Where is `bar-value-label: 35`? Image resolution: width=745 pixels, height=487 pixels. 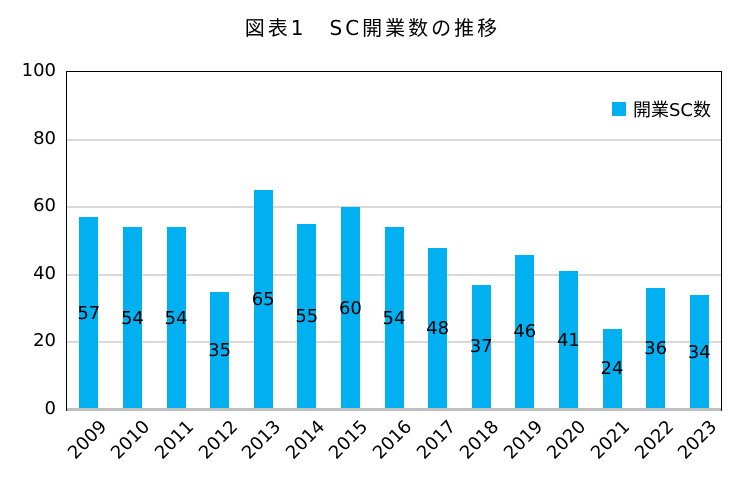 bar-value-label: 35 is located at coordinates (220, 350).